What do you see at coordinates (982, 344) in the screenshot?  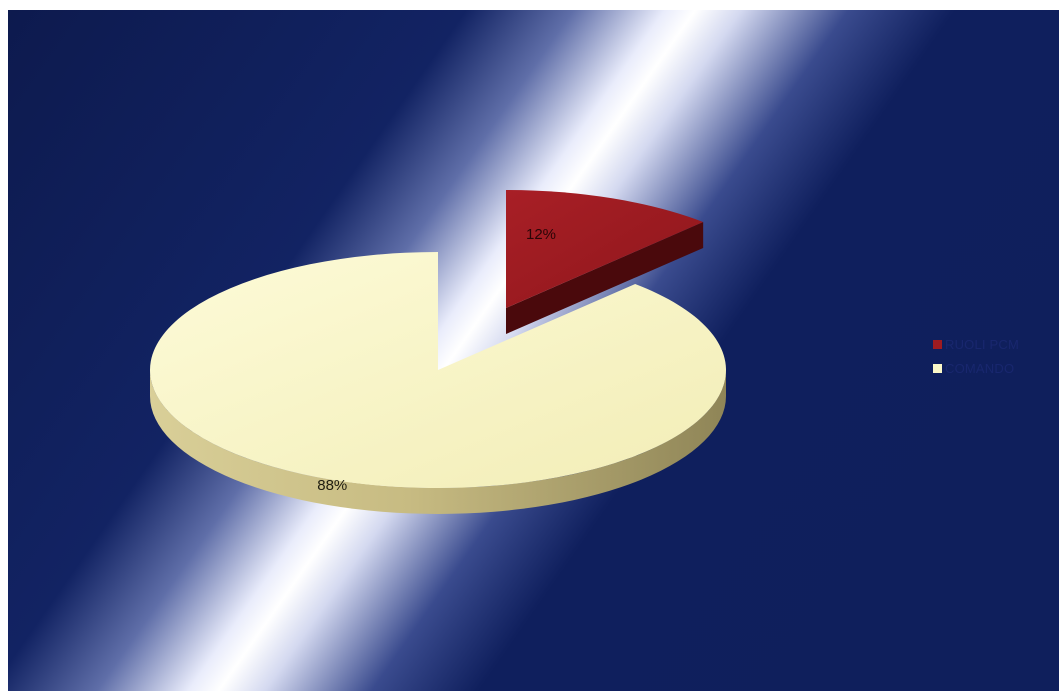 I see `legend-label-ruoli-pcm: RUOLI PCM` at bounding box center [982, 344].